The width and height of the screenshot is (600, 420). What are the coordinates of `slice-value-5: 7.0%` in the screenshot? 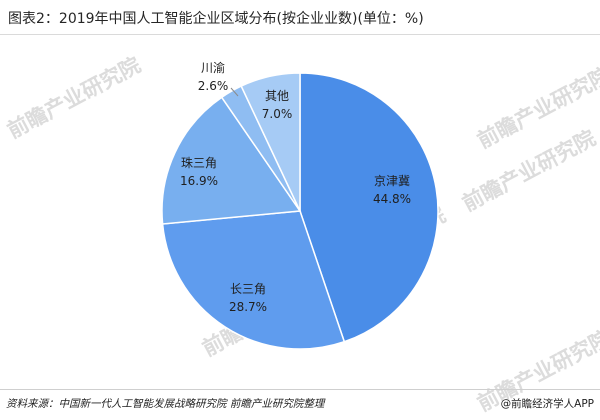 It's located at (277, 114).